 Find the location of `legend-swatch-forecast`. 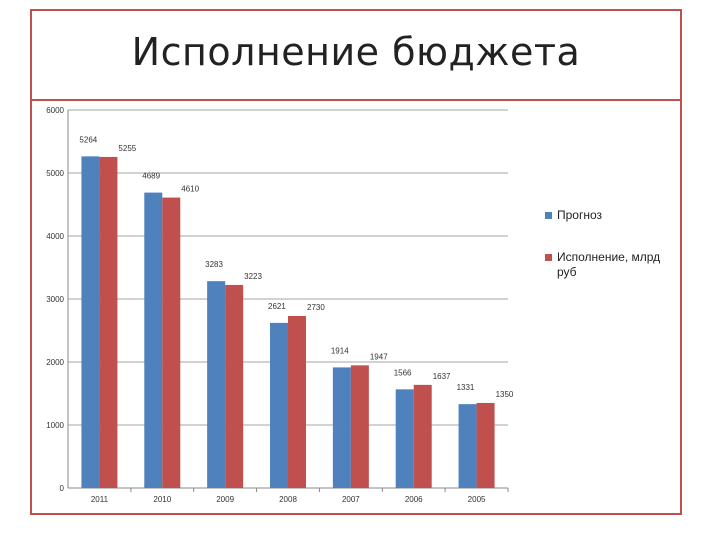

legend-swatch-forecast is located at coordinates (548, 215).